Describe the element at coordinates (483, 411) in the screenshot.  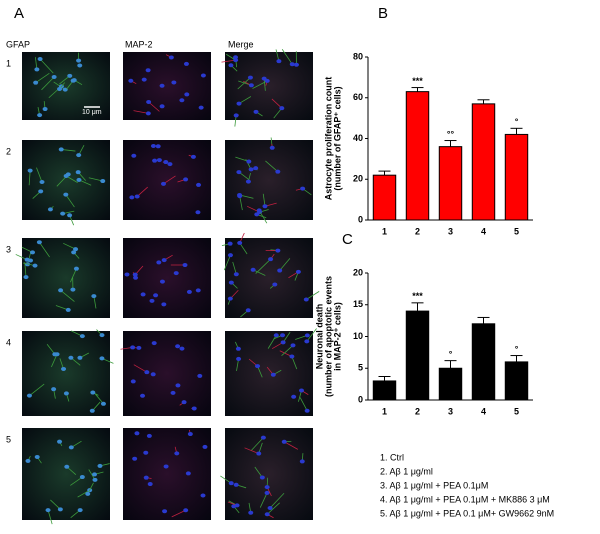
I see `x-tick-label: 4` at that location.